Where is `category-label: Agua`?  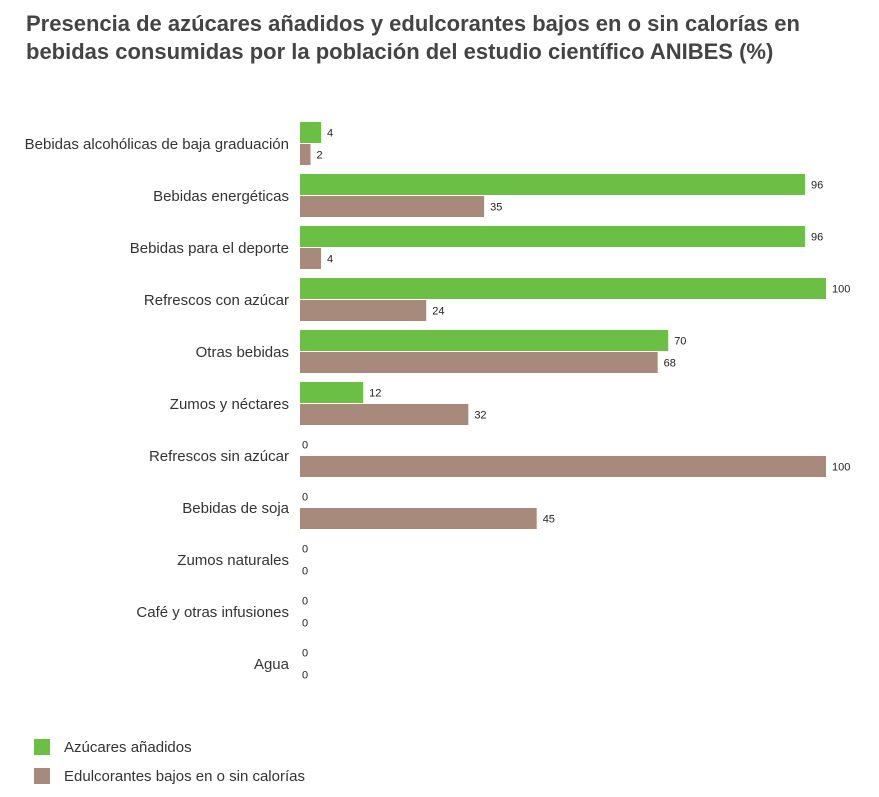 category-label: Agua is located at coordinates (272, 664).